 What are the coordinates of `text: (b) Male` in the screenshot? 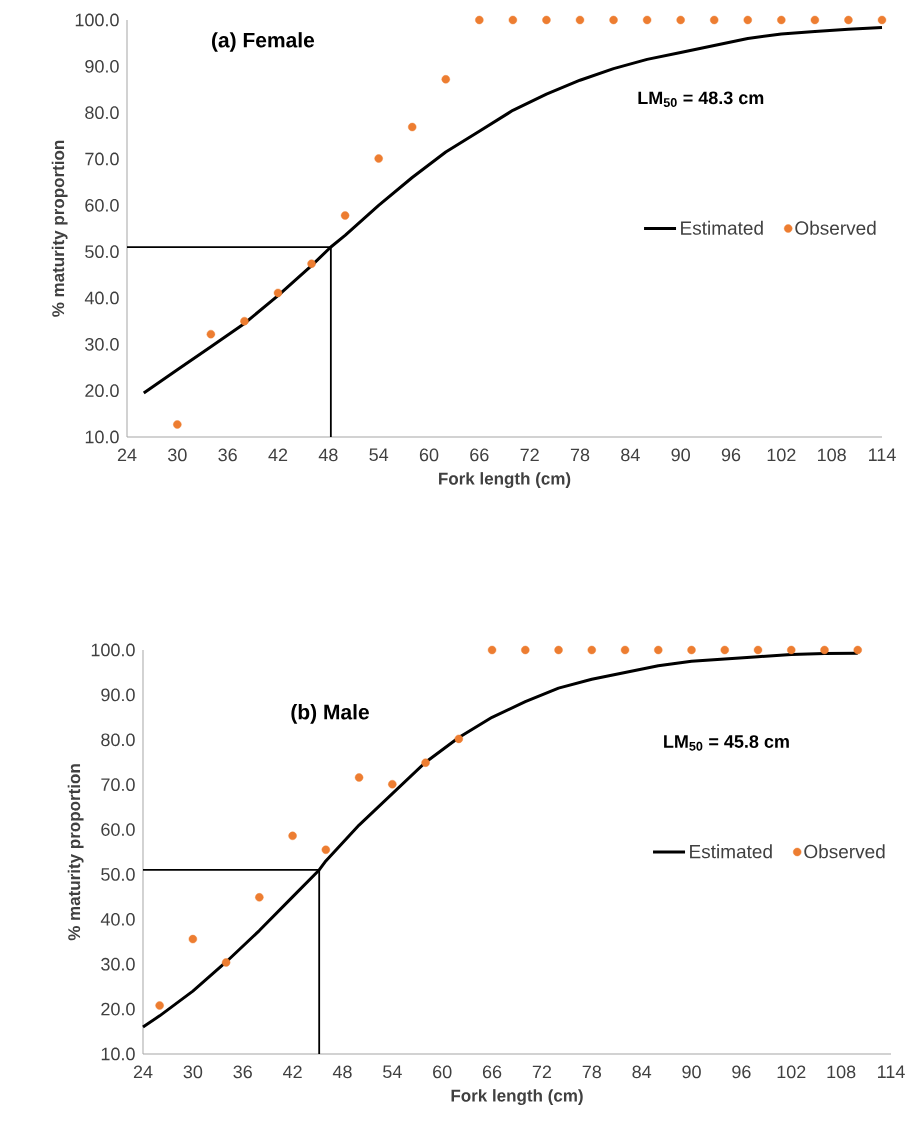 It's located at (330, 714).